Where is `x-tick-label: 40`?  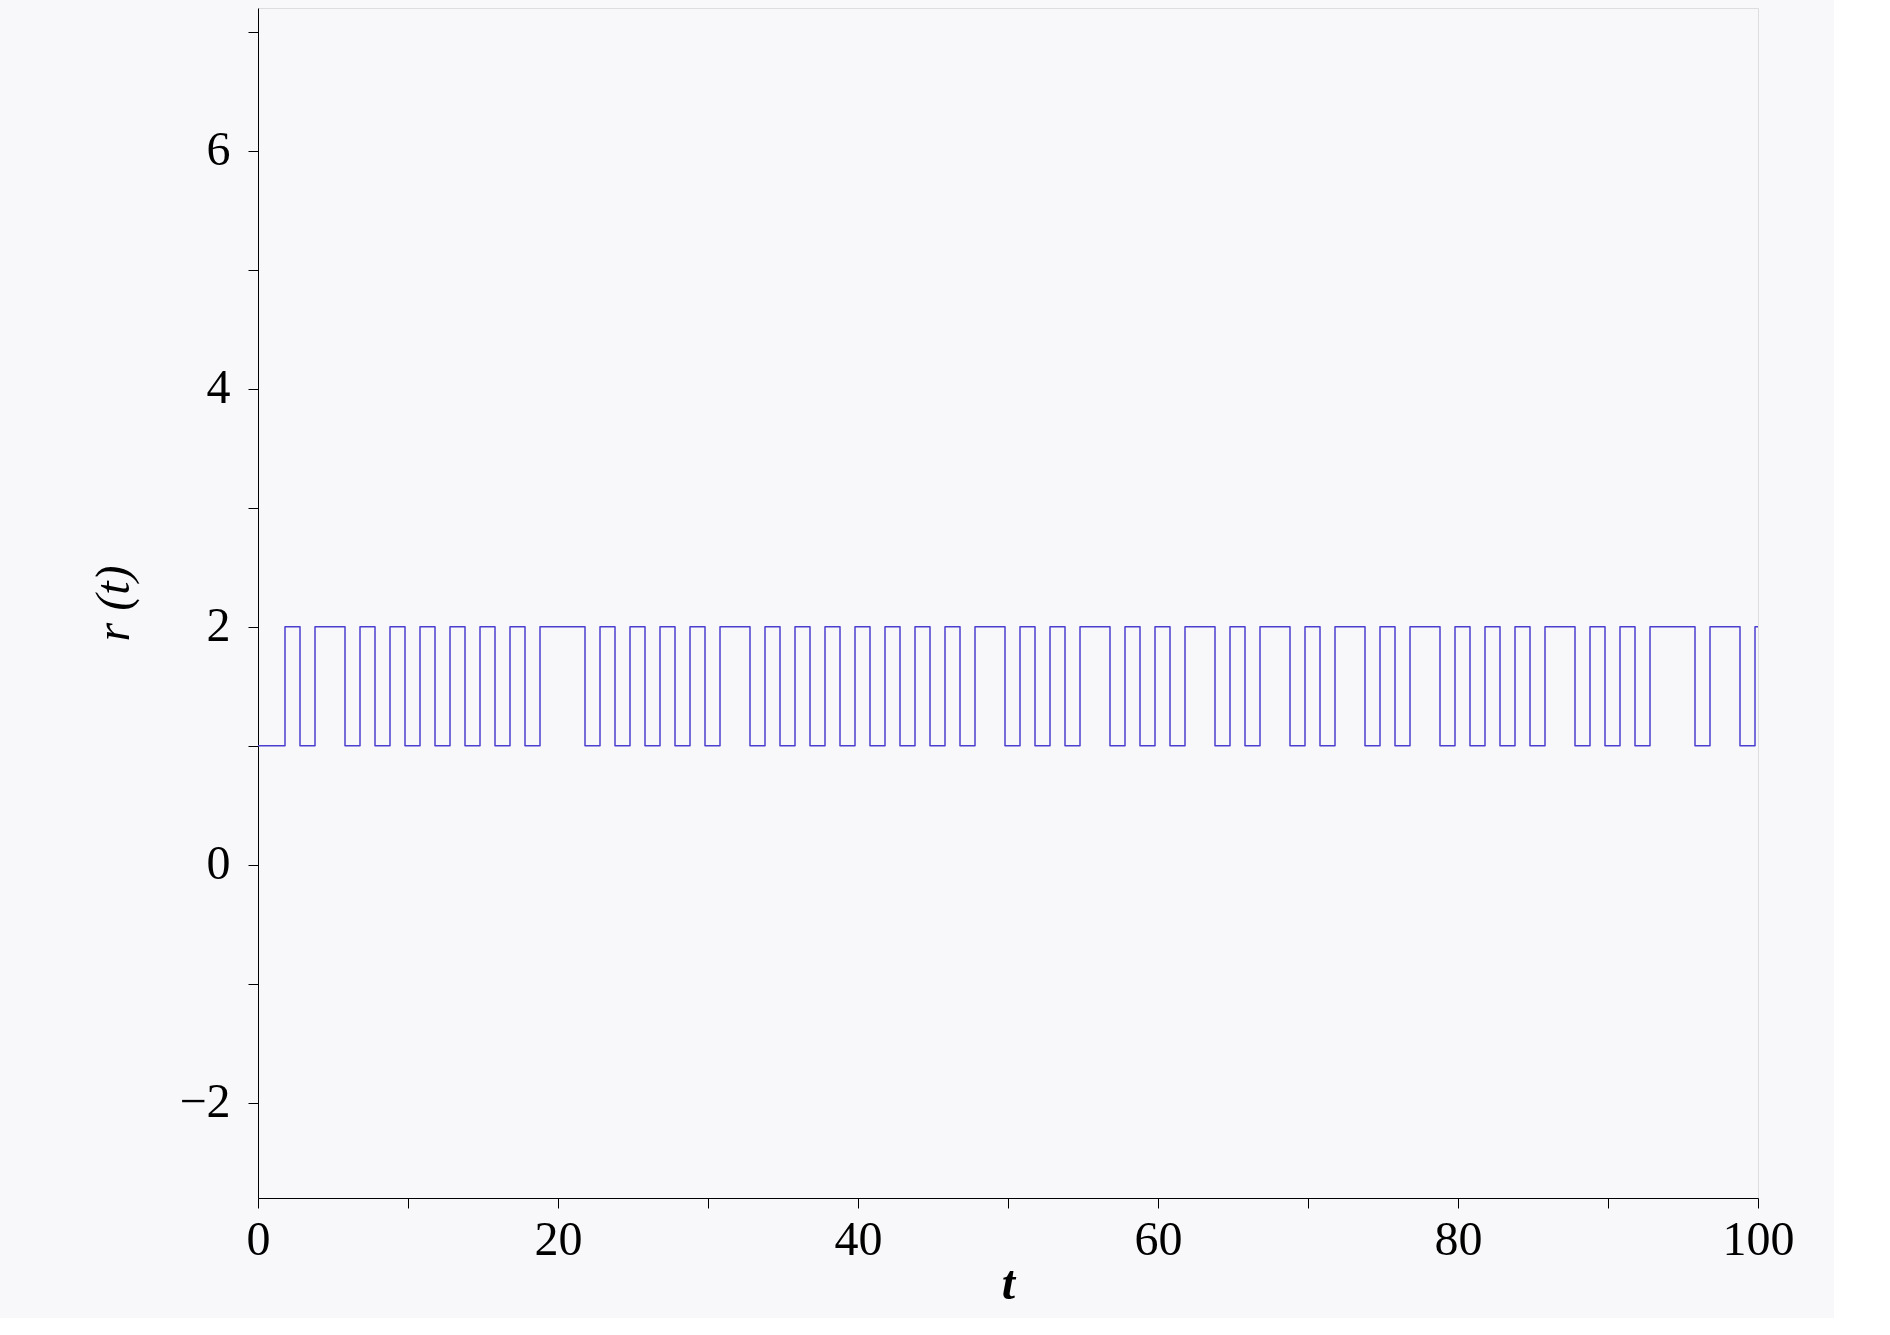 x-tick-label: 40 is located at coordinates (858, 1238).